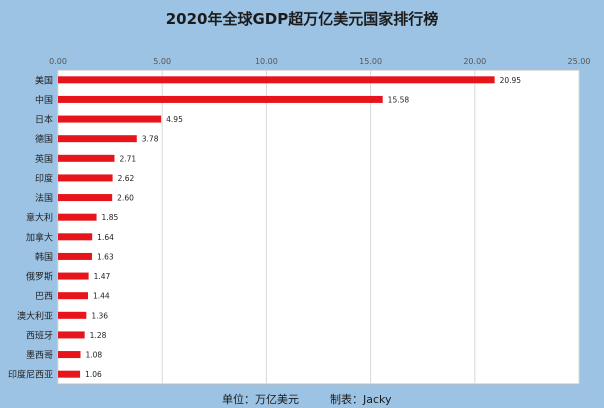  What do you see at coordinates (126, 178) in the screenshot?
I see `data-label: 2.62` at bounding box center [126, 178].